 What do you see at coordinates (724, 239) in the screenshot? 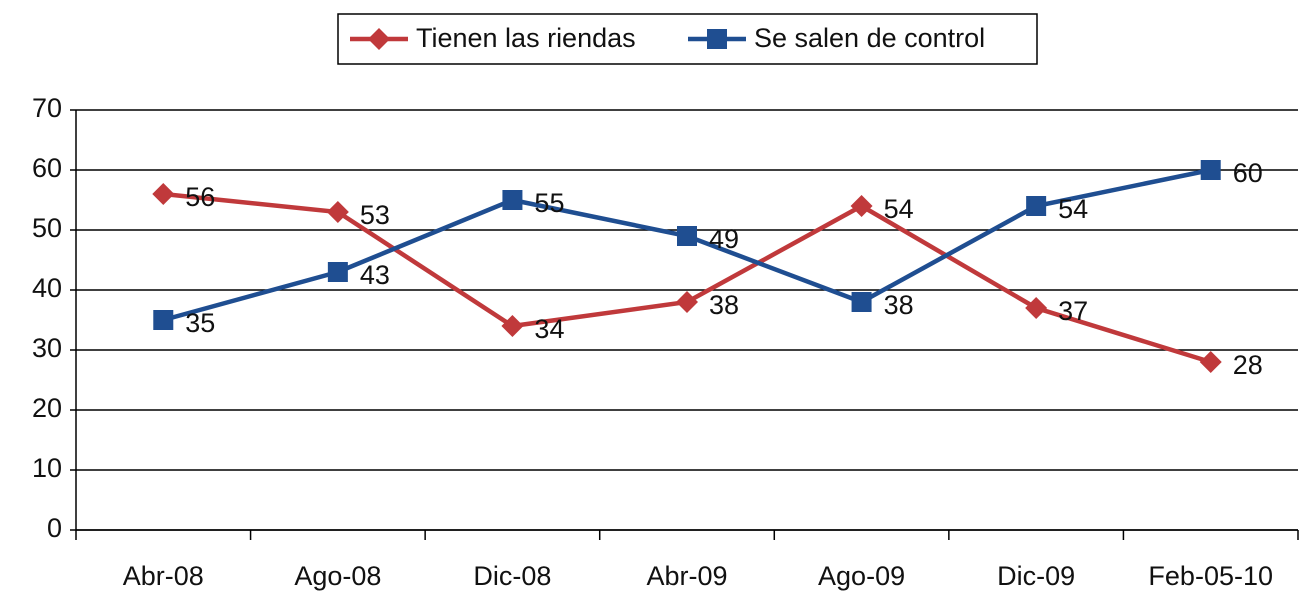
I see `data-label: 49` at bounding box center [724, 239].